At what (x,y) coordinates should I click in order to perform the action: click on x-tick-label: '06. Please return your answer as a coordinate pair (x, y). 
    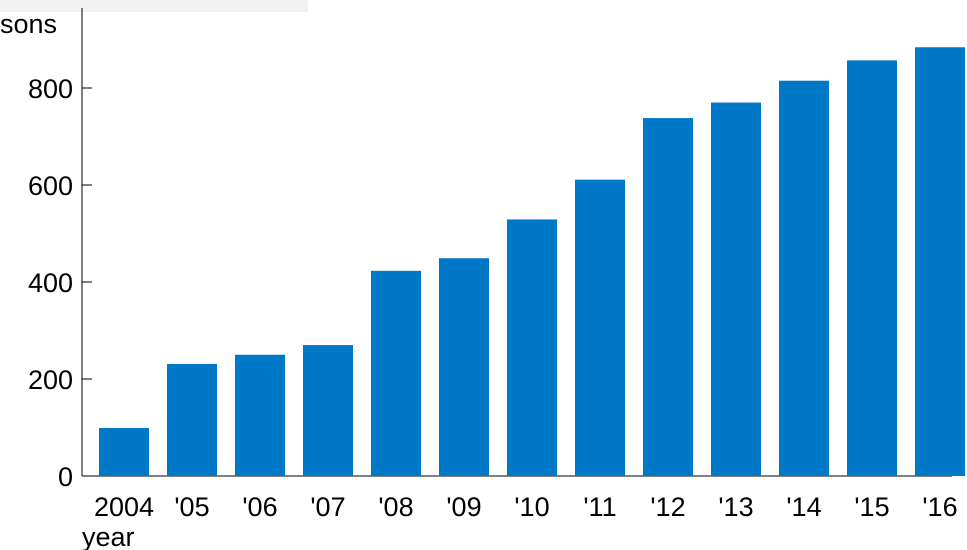
    Looking at the image, I should click on (259, 507).